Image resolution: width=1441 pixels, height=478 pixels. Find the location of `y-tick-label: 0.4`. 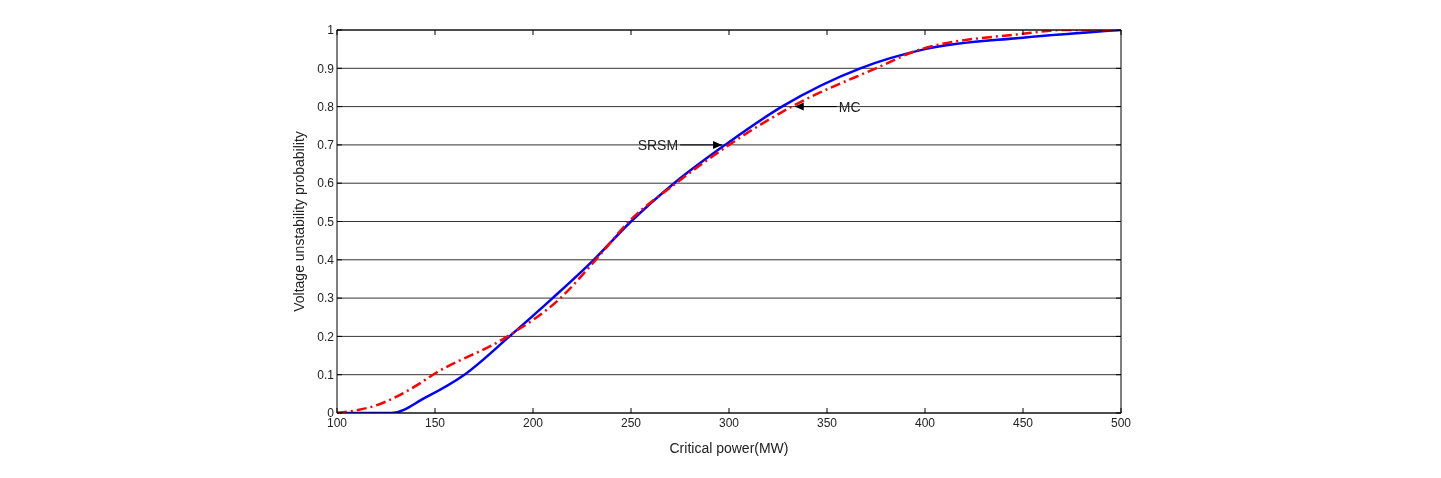

y-tick-label: 0.4 is located at coordinates (326, 260).